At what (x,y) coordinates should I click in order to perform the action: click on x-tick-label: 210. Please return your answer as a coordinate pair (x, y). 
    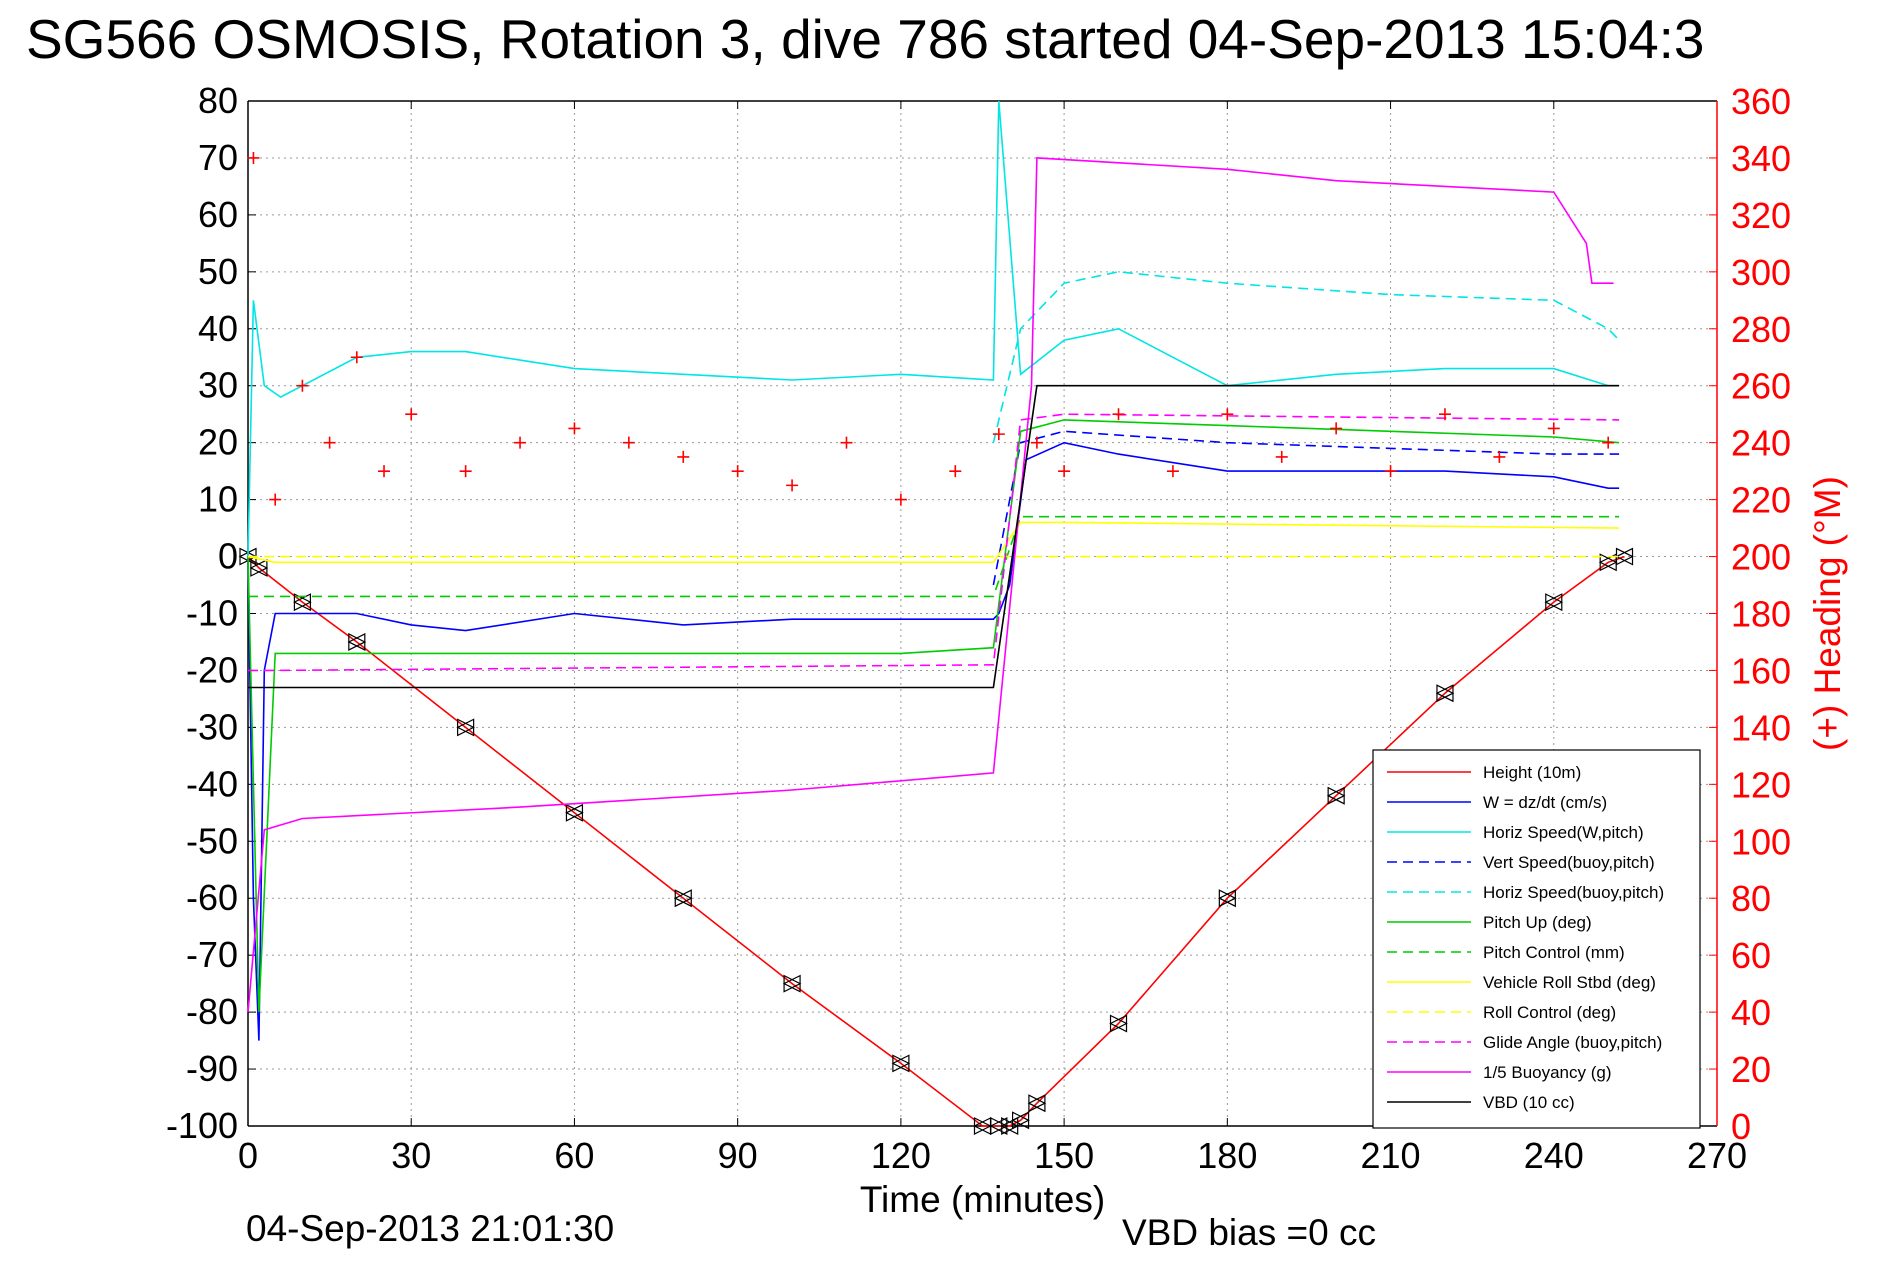
    Looking at the image, I should click on (1391, 1155).